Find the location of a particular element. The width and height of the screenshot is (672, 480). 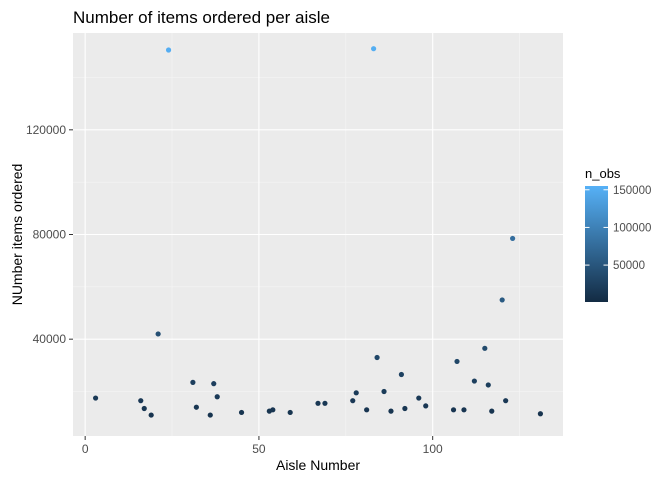

legend-title: n_obs is located at coordinates (603, 173).